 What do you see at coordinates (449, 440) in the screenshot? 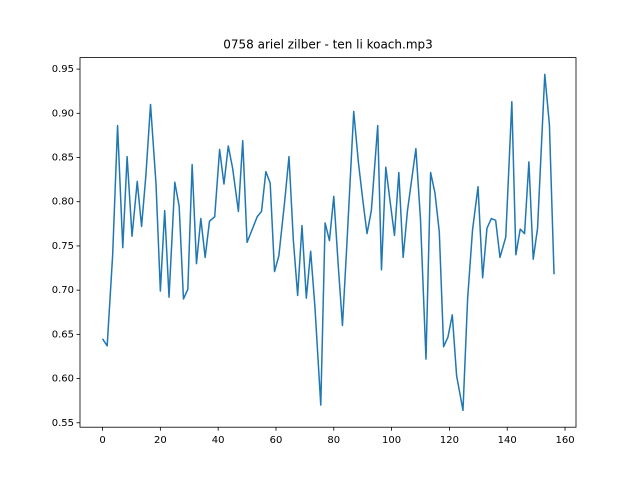
I see `x-tick-label: 120` at bounding box center [449, 440].